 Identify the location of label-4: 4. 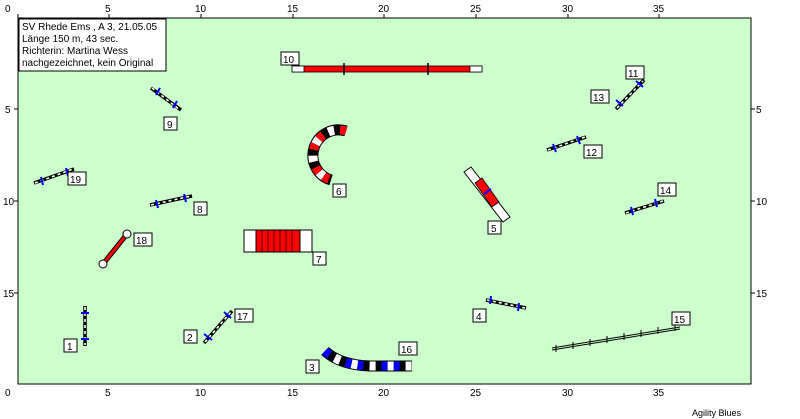
(479, 315).